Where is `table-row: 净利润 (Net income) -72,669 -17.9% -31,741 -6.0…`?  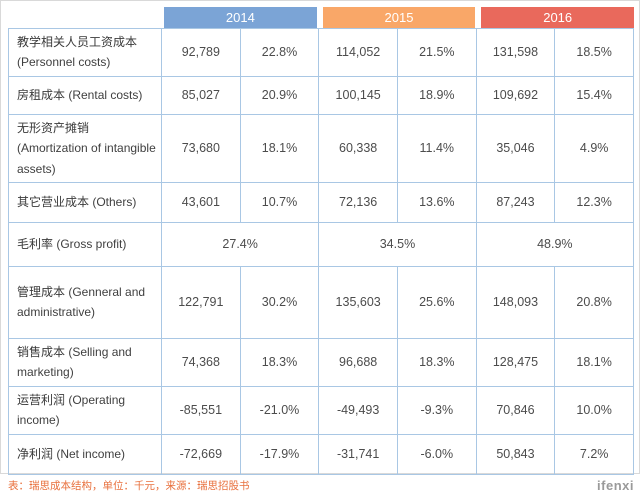 table-row: 净利润 (Net income) -72,669 -17.9% -31,741 -6.0… is located at coordinates (321, 454).